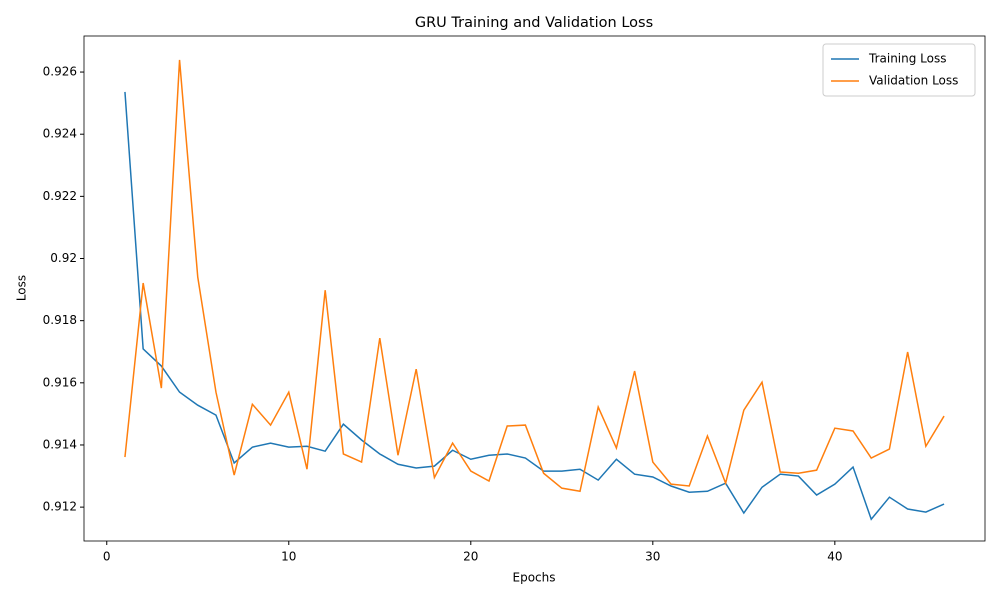 This screenshot has height=600, width=1000. I want to click on y-tick-label: 0.924, so click(60, 134).